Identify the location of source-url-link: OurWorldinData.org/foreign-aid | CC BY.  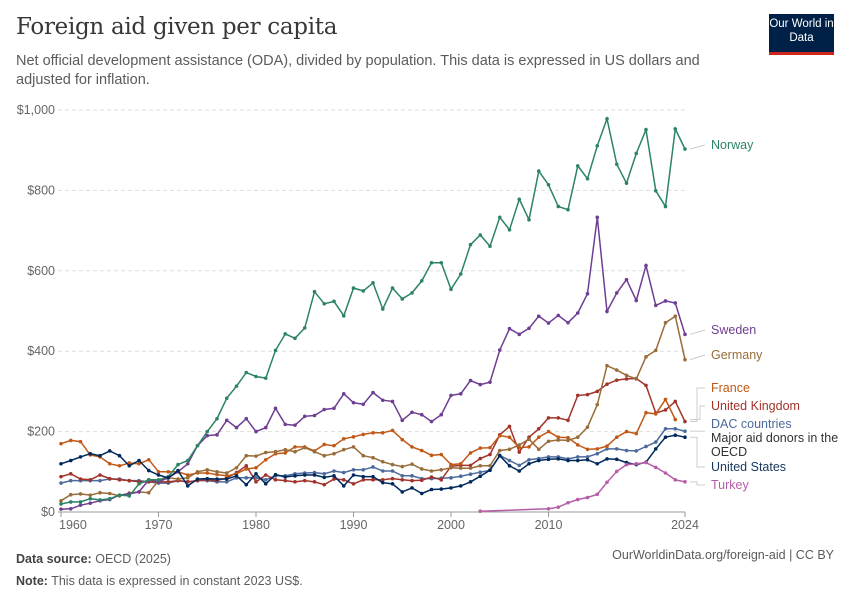
(723, 555).